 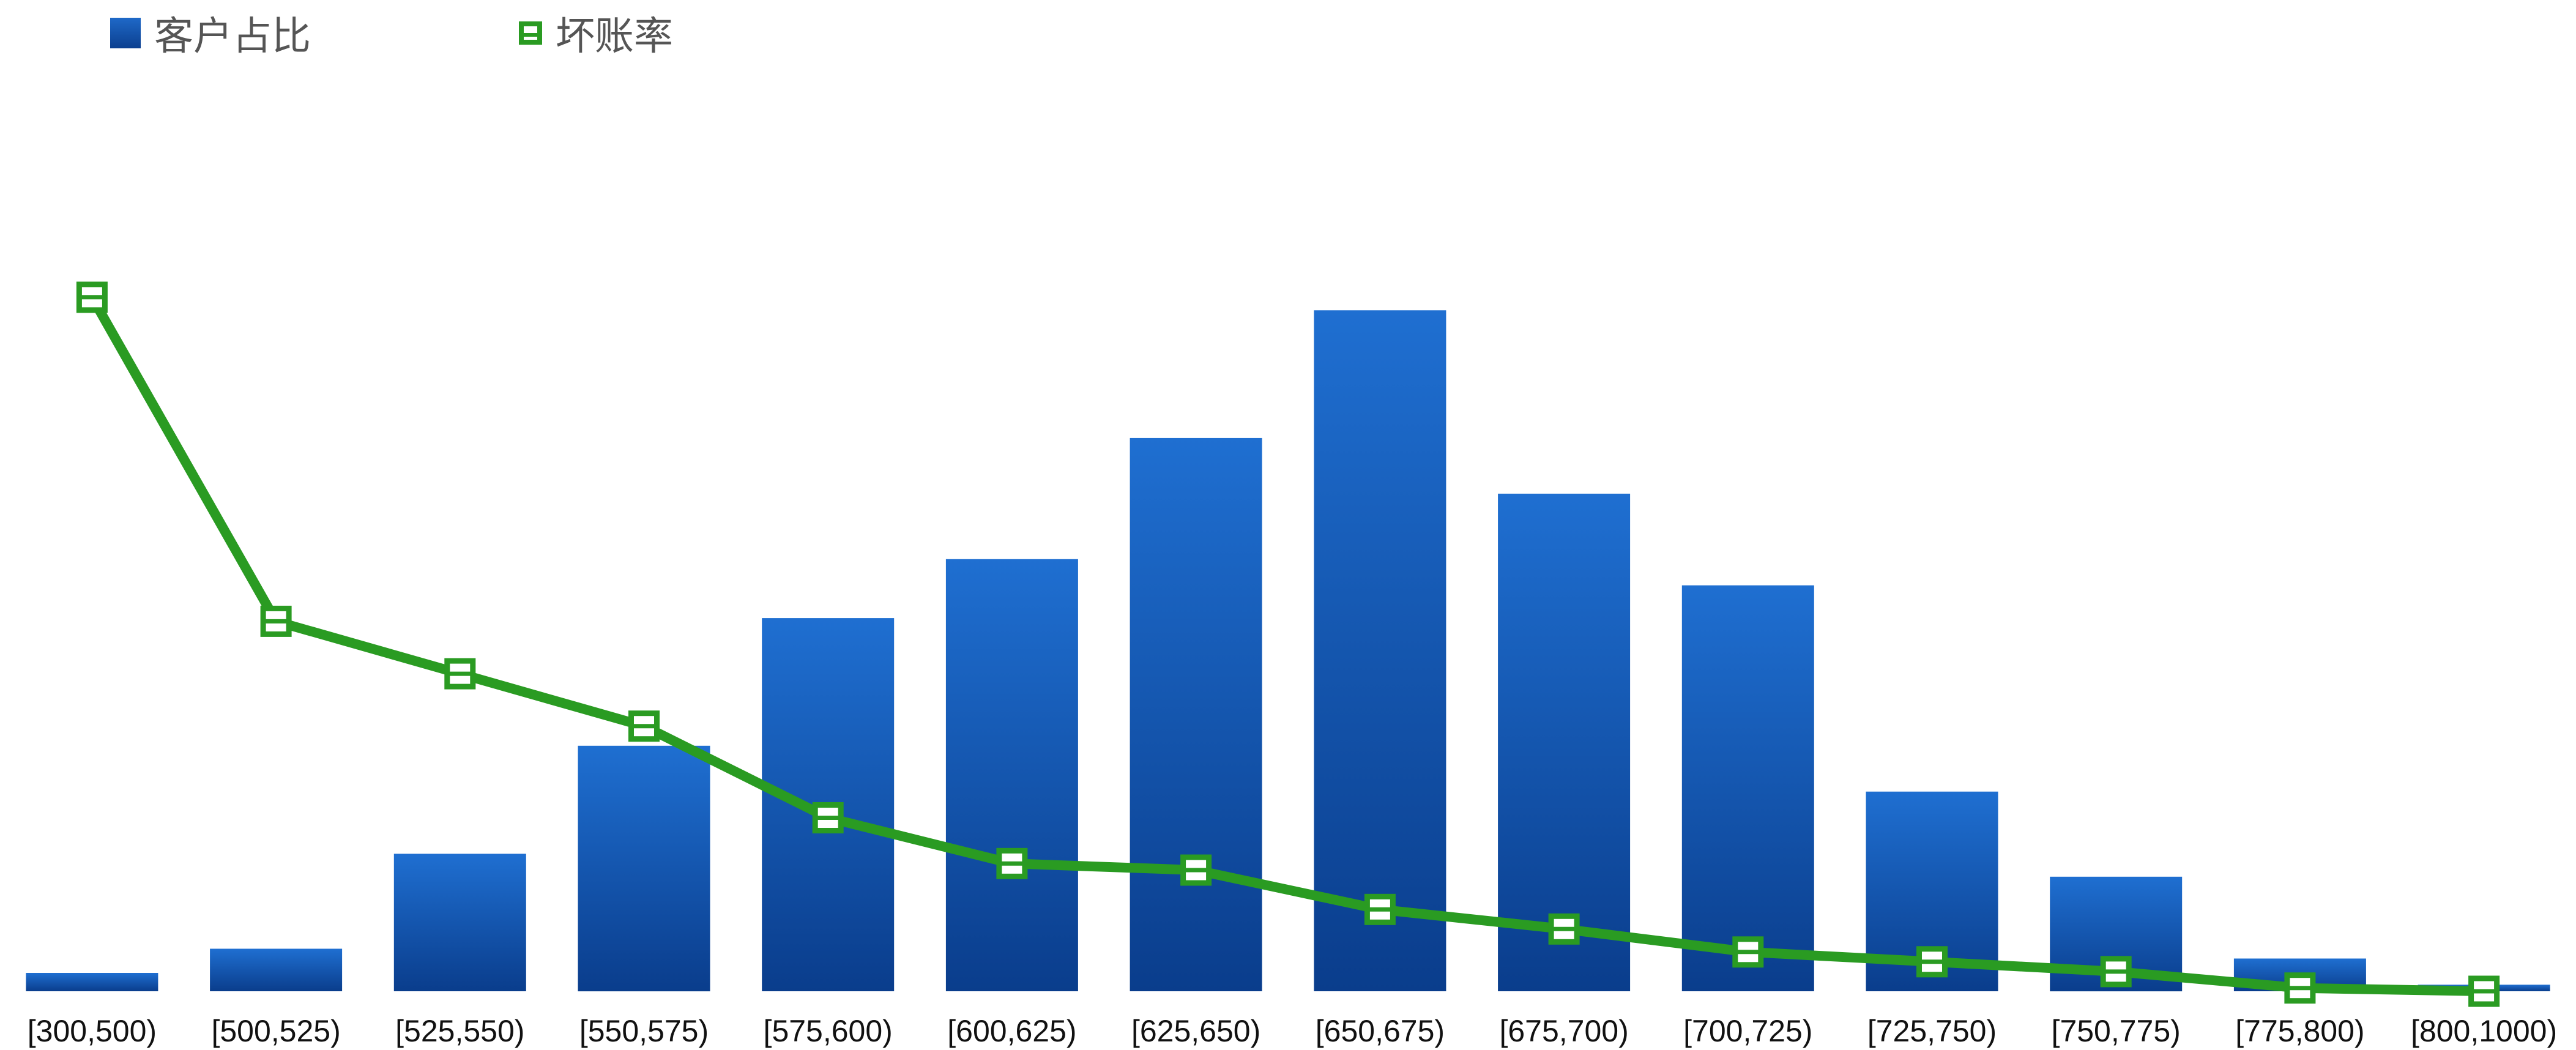 I want to click on x-tick-label-11: [750,775), so click(x=2116, y=1031).